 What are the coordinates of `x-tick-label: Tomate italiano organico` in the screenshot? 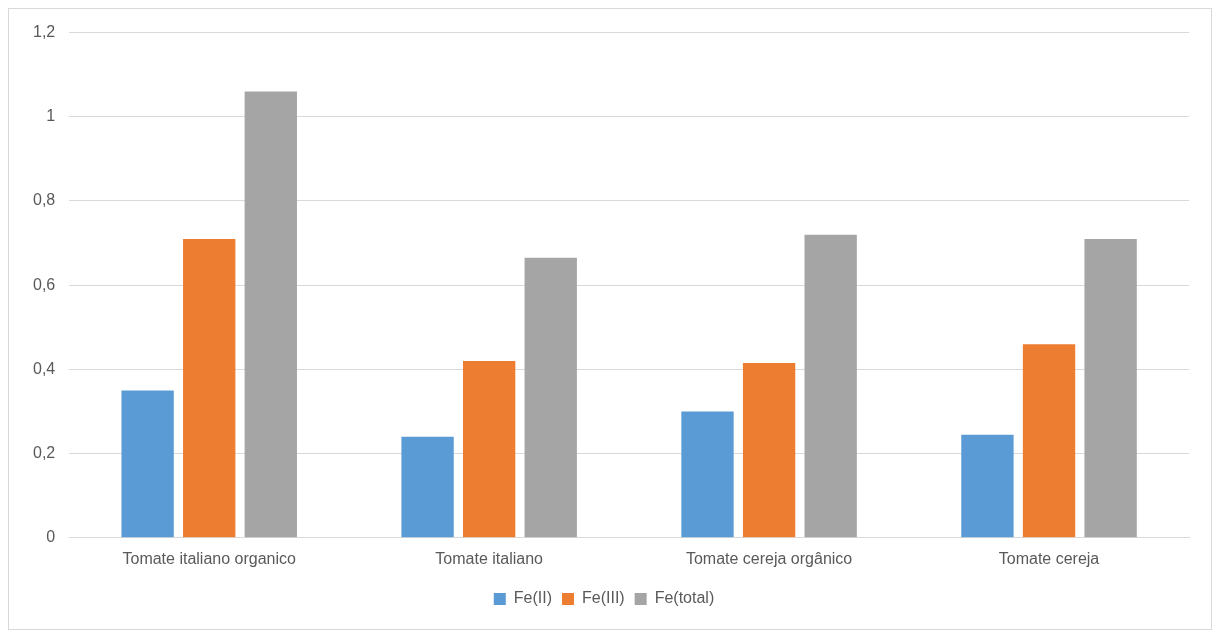 It's located at (209, 558).